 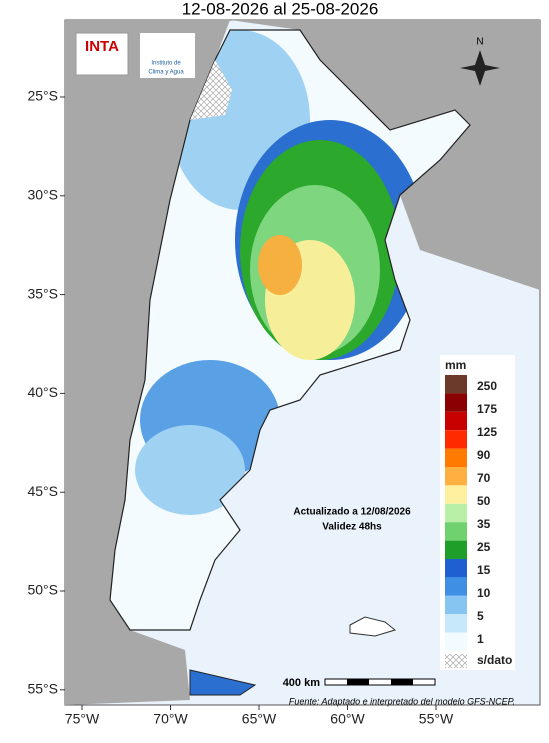 I want to click on legend-label: 10, so click(x=484, y=593).